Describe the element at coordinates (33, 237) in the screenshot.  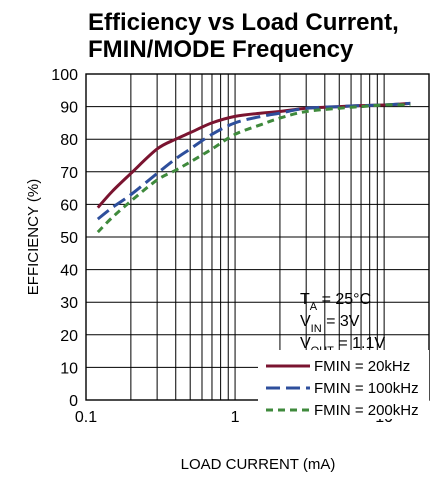
I see `y-axis-label: EFFICIENCY (%)` at that location.